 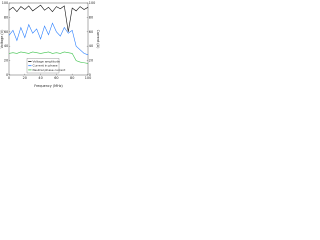 I want to click on x-tick-label: 20, so click(x=25, y=78).